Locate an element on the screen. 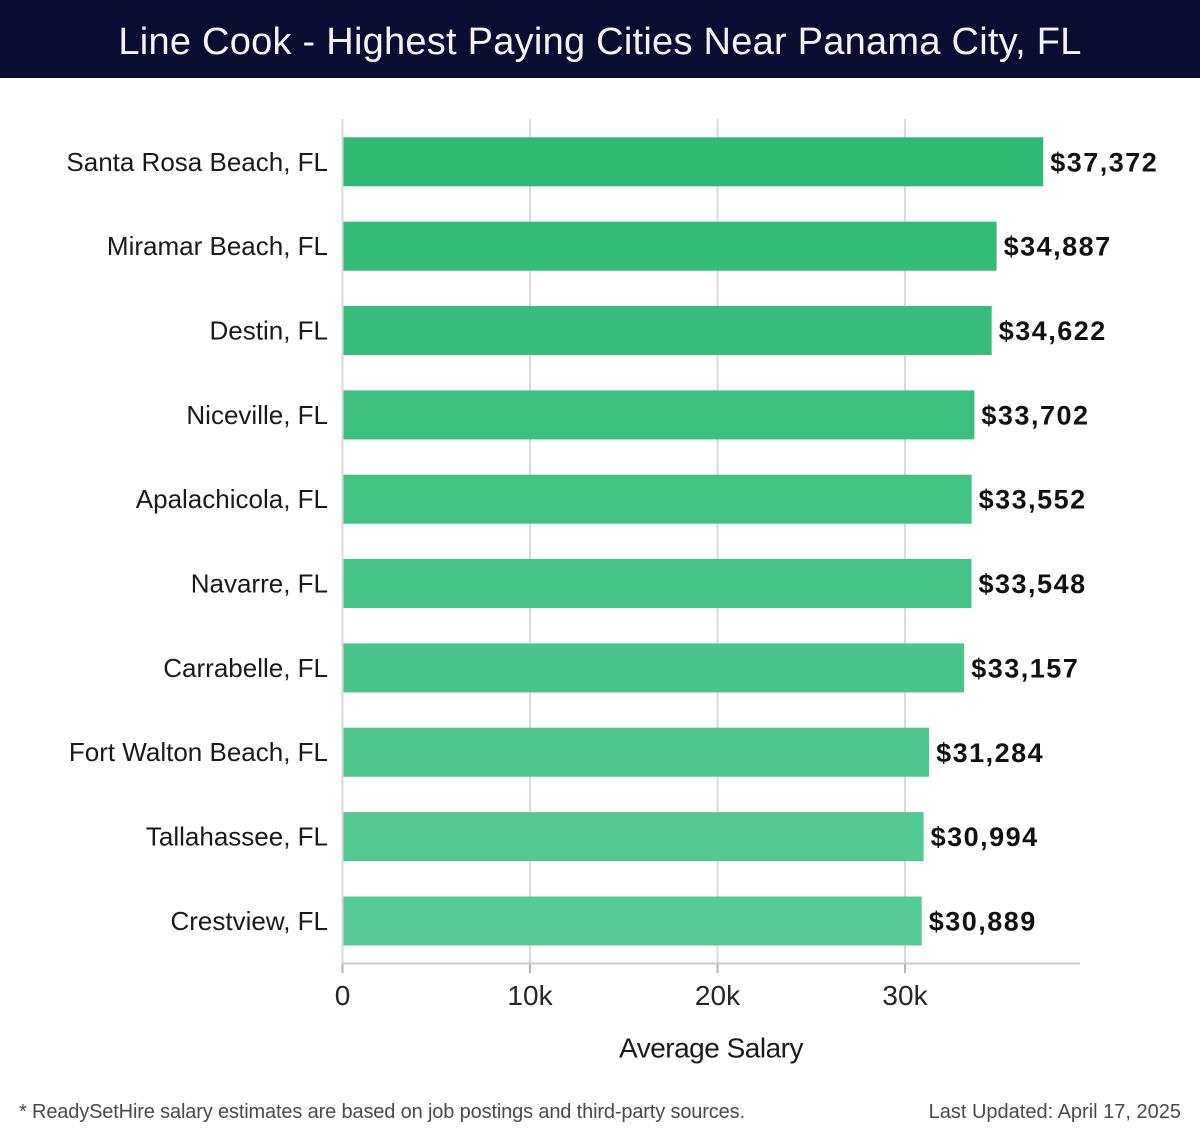 Image resolution: width=1200 pixels, height=1140 pixels. svg-text: Fort Walton Beach, FL is located at coordinates (198, 752).